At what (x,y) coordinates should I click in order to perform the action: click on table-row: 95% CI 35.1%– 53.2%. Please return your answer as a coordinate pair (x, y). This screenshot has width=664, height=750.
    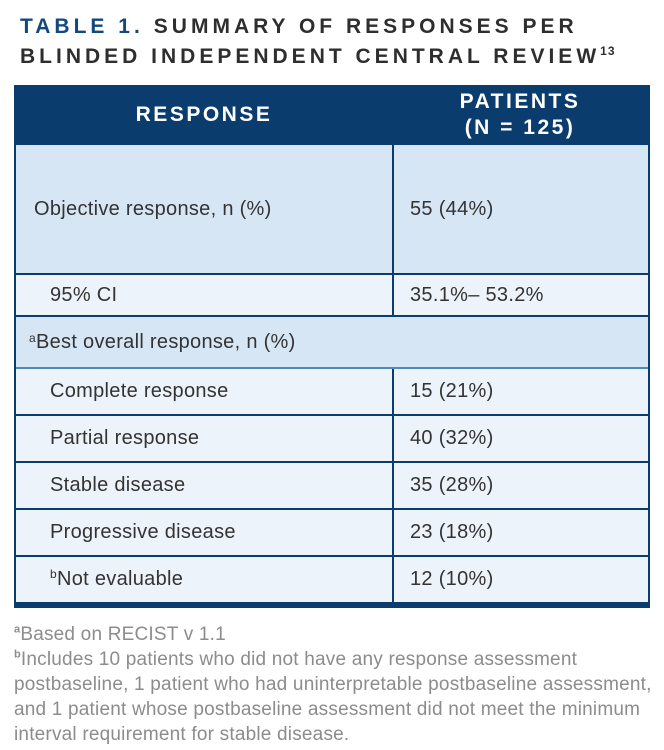
    Looking at the image, I should click on (332, 294).